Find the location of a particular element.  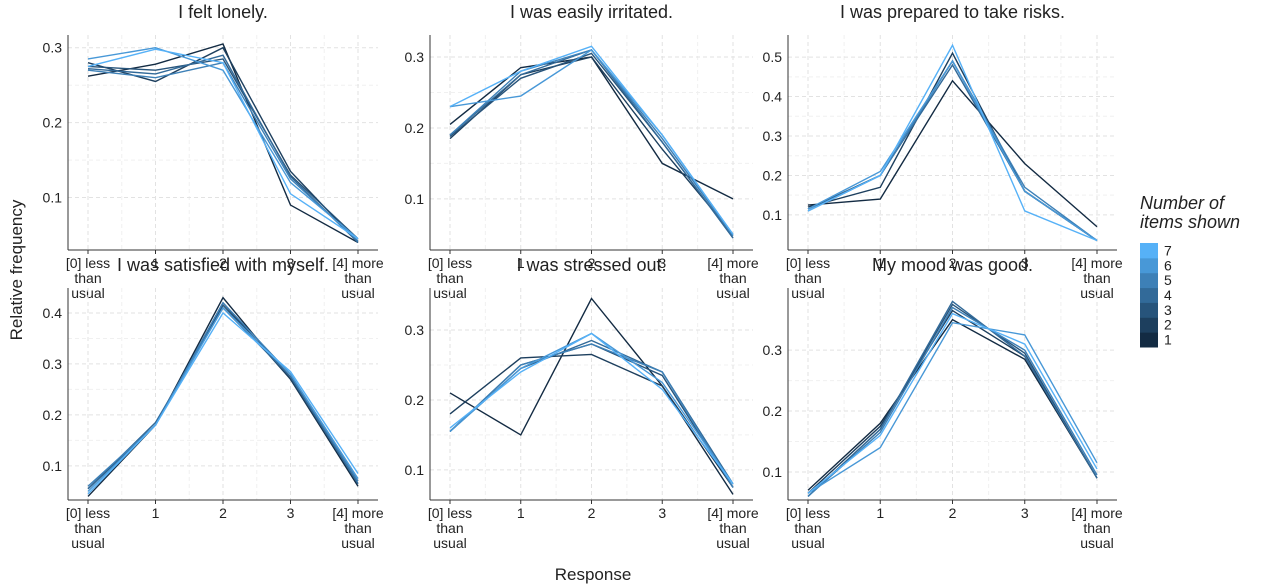

panel-title: I was satisfied with myself. is located at coordinates (223, 265).